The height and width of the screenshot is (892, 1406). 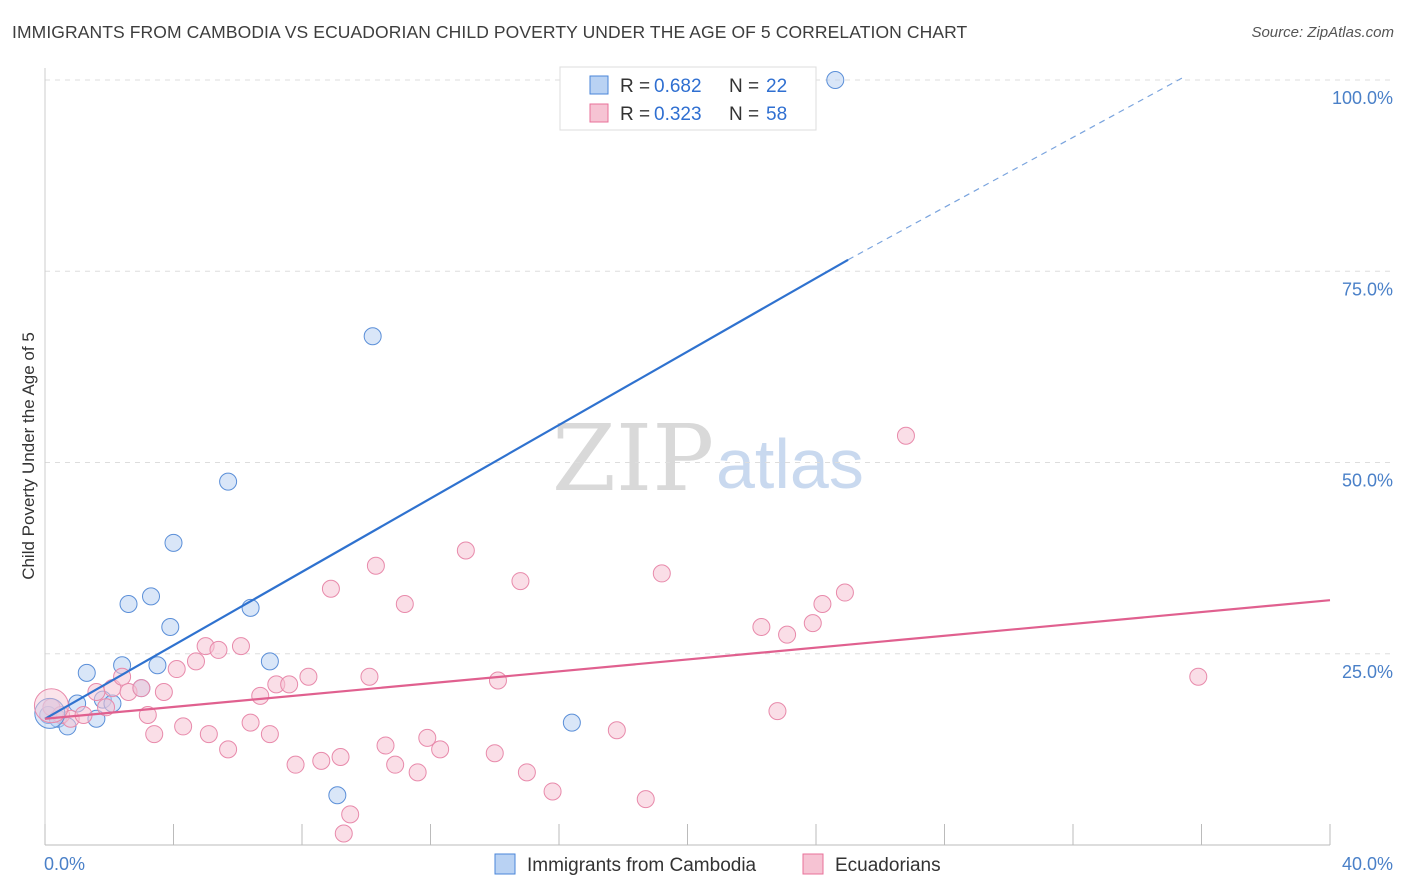 What do you see at coordinates (687, 659) in the screenshot?
I see `ecuadorian-trend-line` at bounding box center [687, 659].